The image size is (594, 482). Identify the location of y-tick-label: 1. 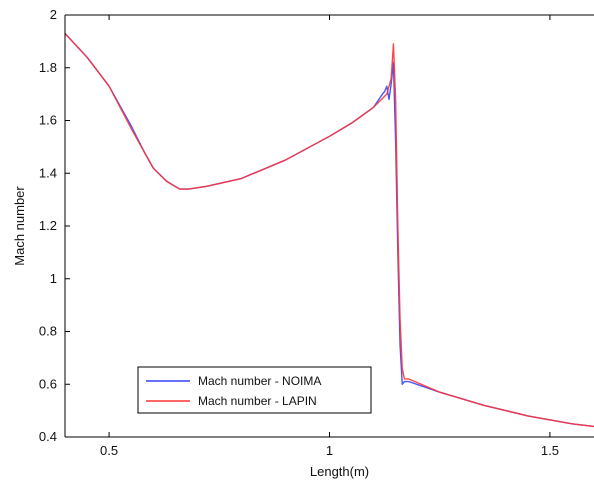
(53, 278).